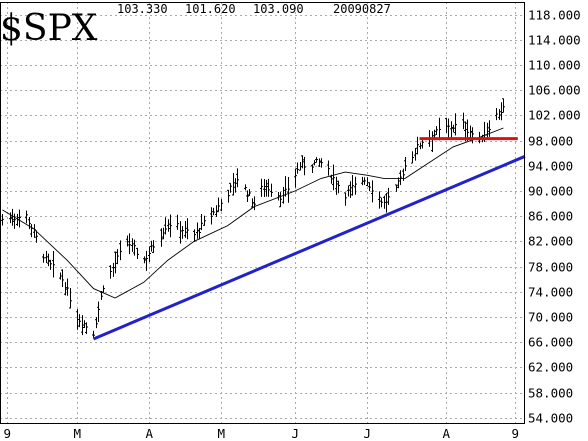 The image size is (588, 441). What do you see at coordinates (516, 433) in the screenshot?
I see `x-tick-label: 9` at bounding box center [516, 433].